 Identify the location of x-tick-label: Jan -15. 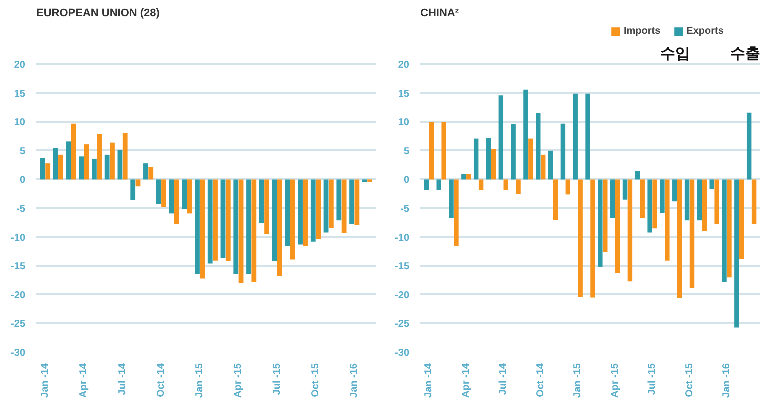
(578, 380).